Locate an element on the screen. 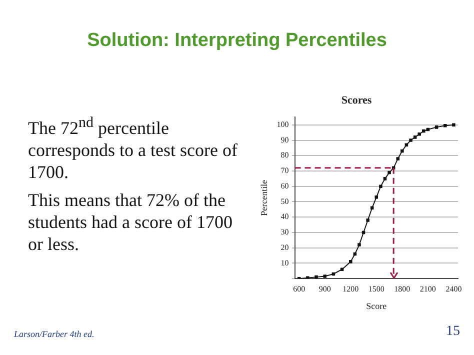 This screenshot has height=355, width=474. x-tick-label: 2400 is located at coordinates (454, 289).